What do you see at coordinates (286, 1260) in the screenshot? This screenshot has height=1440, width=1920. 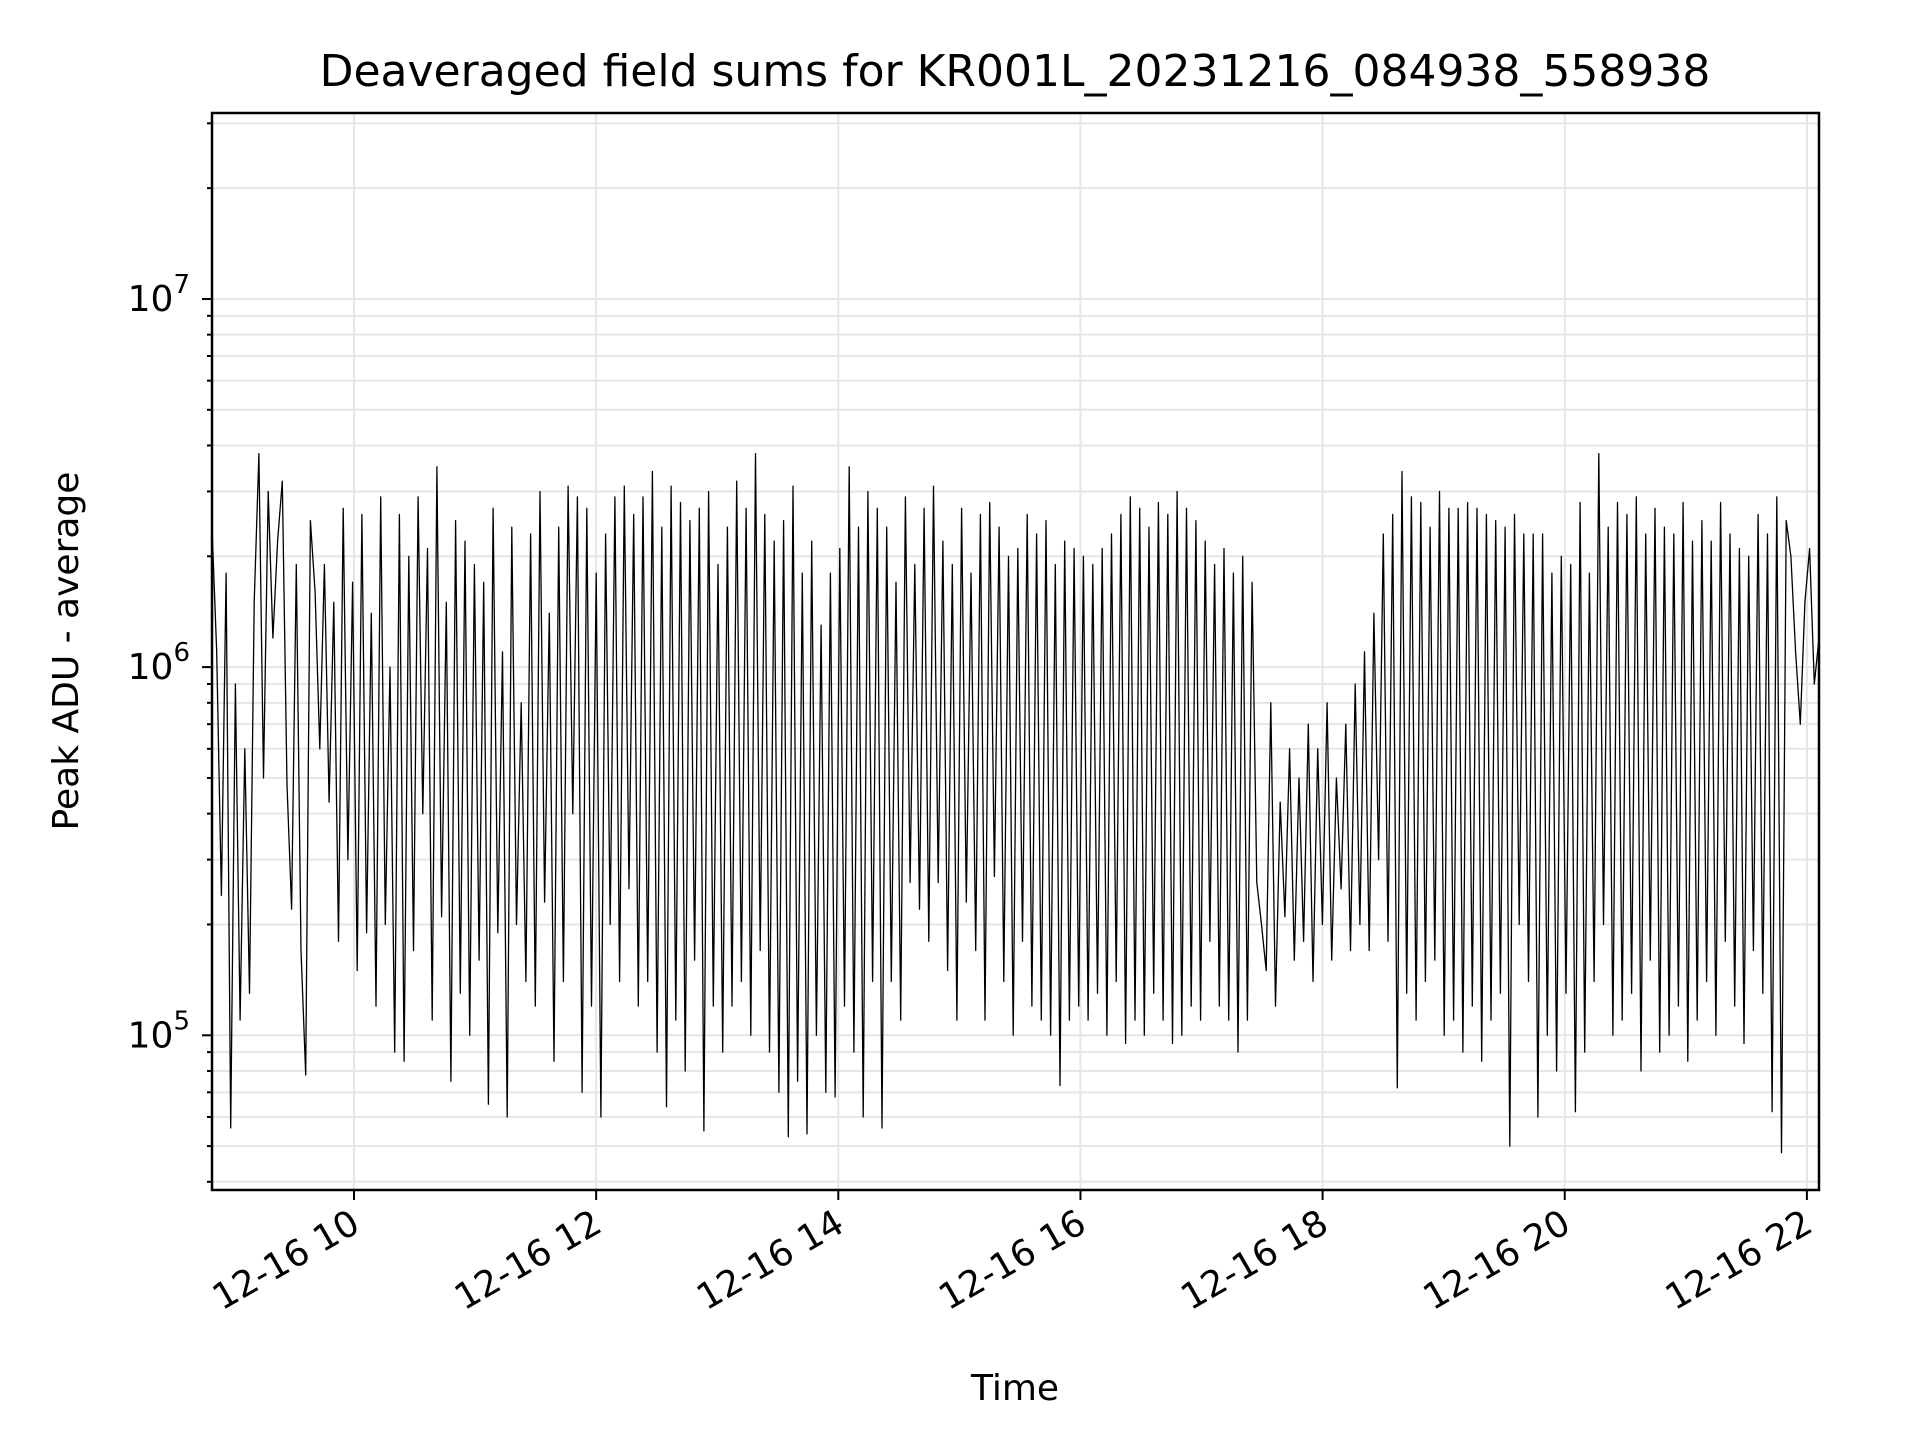 I see `x-tick-label: 12-16 10` at bounding box center [286, 1260].